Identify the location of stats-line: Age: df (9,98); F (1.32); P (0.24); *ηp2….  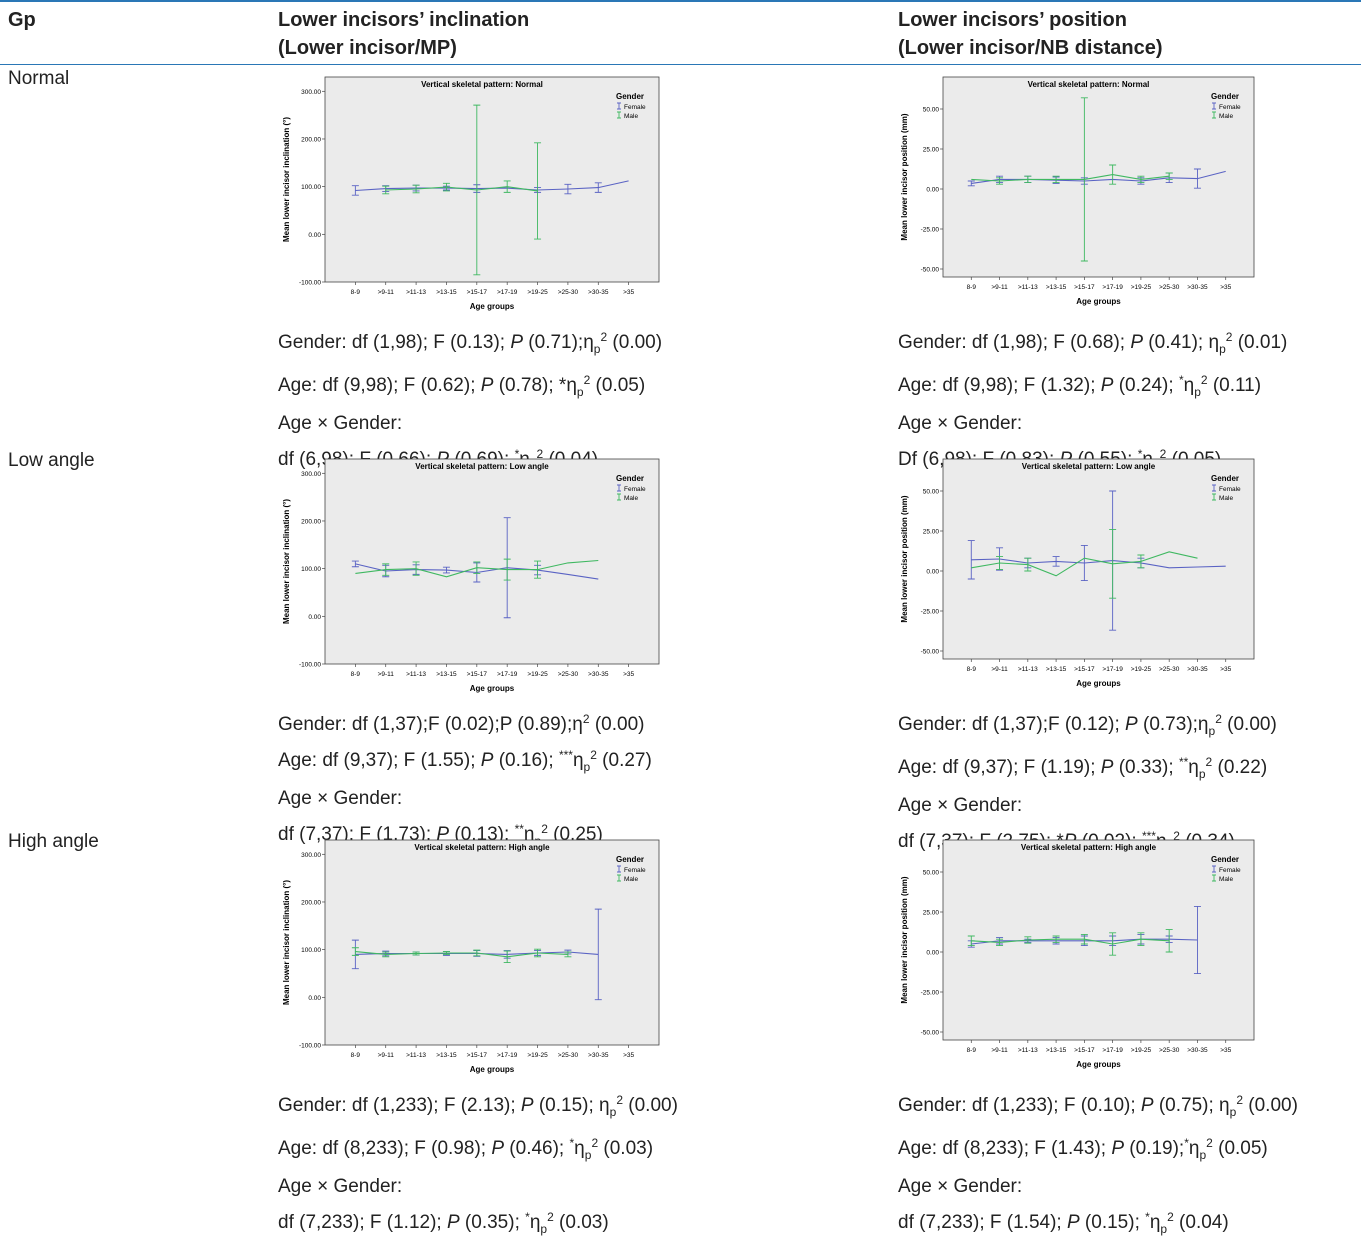
(1092, 386).